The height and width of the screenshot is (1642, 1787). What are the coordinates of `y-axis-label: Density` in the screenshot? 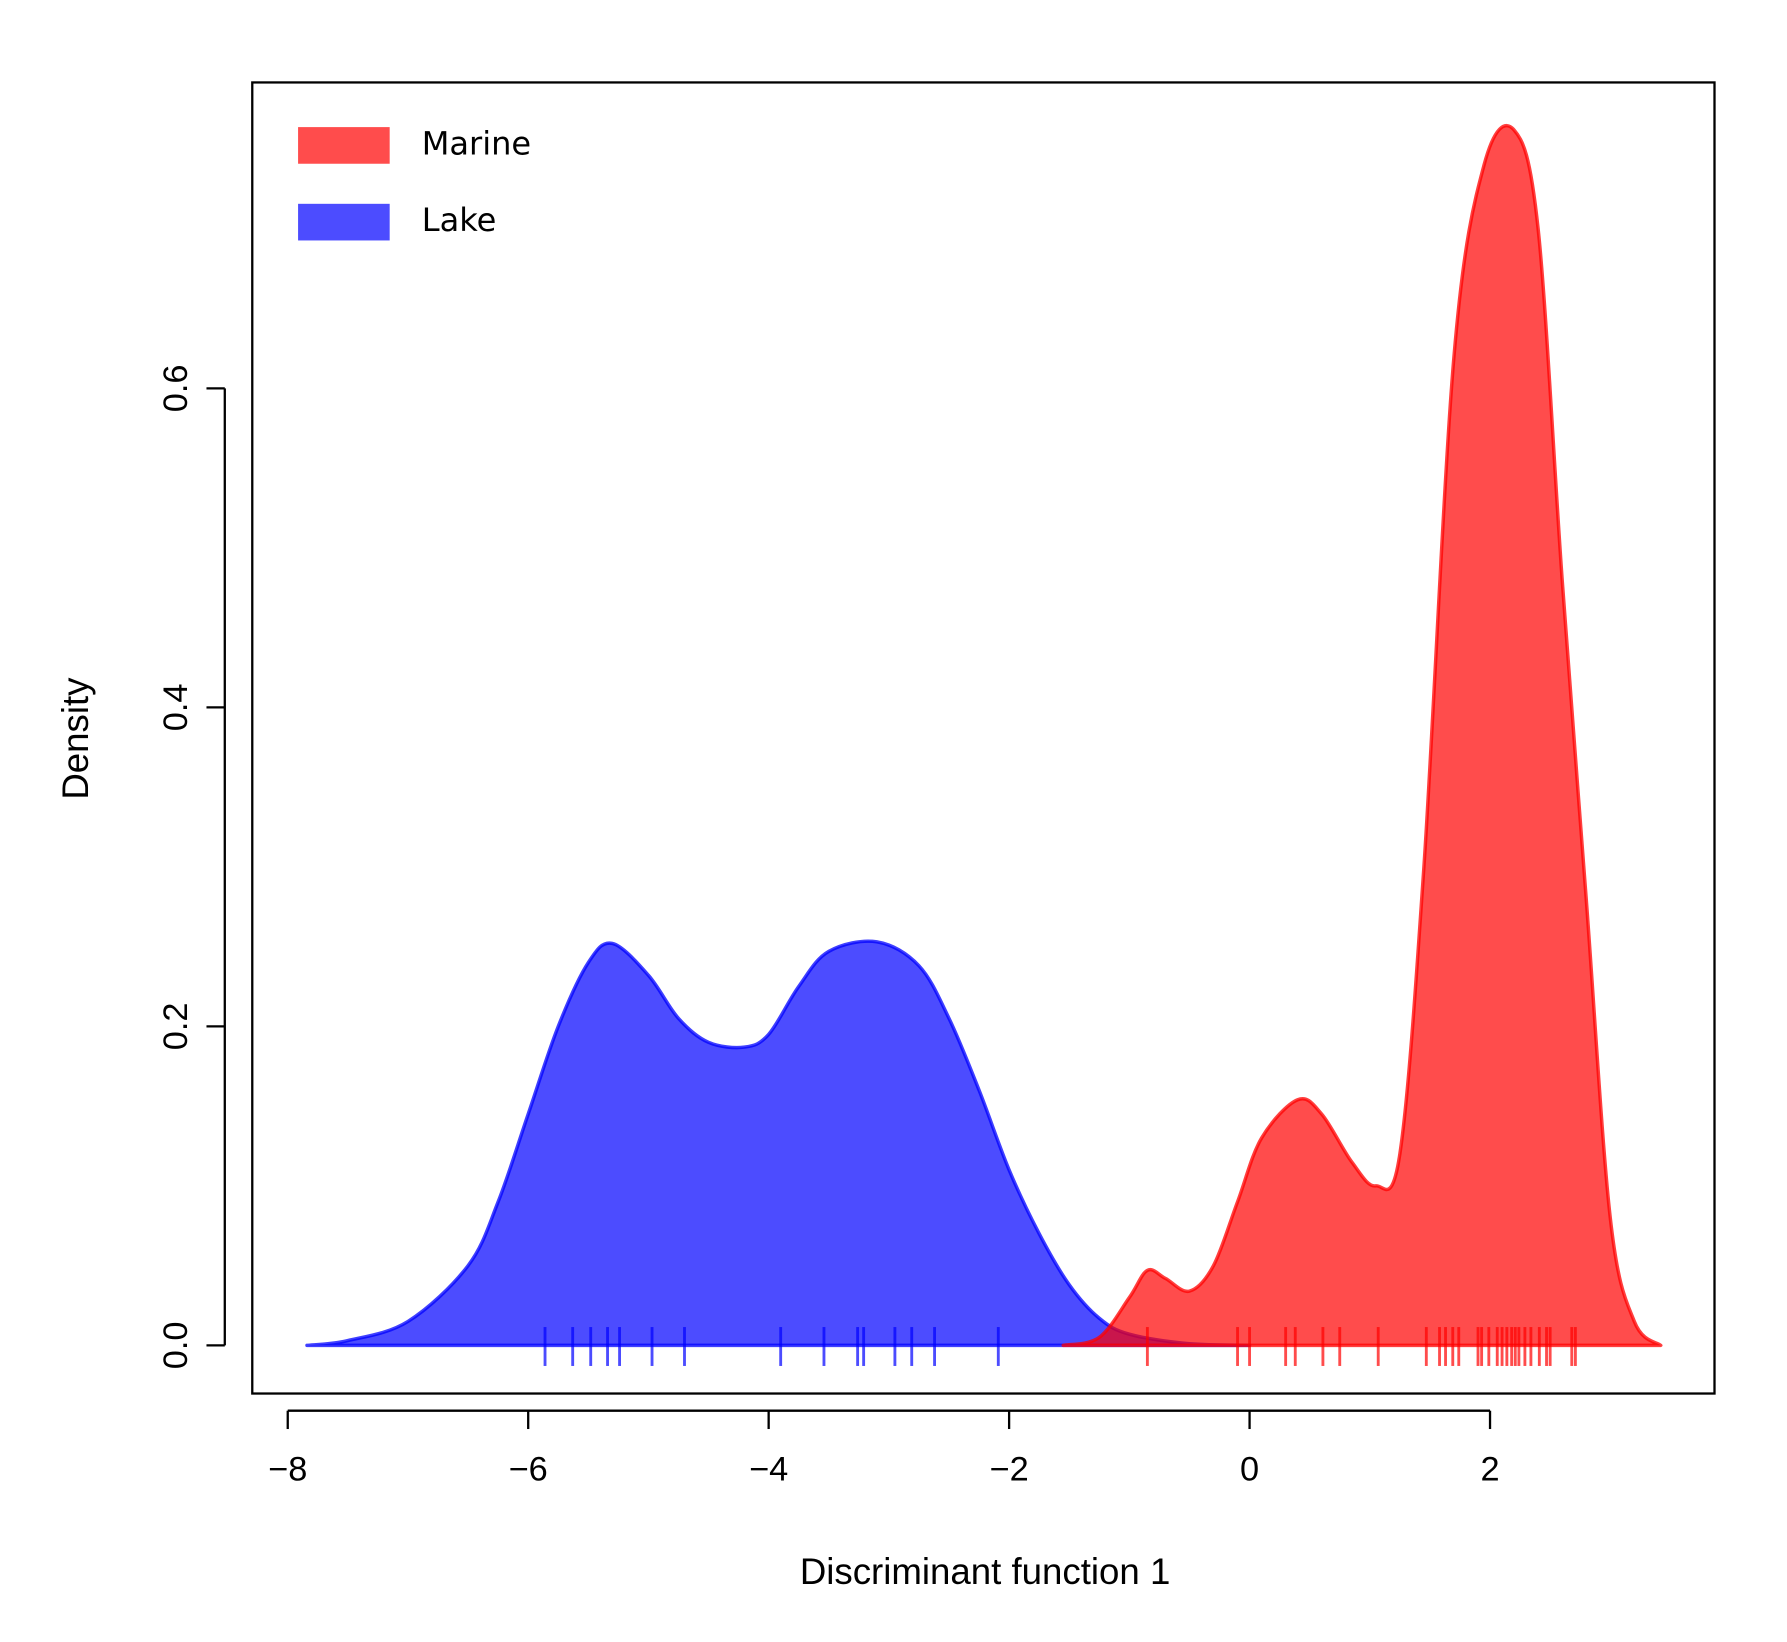 It's located at (75, 738).